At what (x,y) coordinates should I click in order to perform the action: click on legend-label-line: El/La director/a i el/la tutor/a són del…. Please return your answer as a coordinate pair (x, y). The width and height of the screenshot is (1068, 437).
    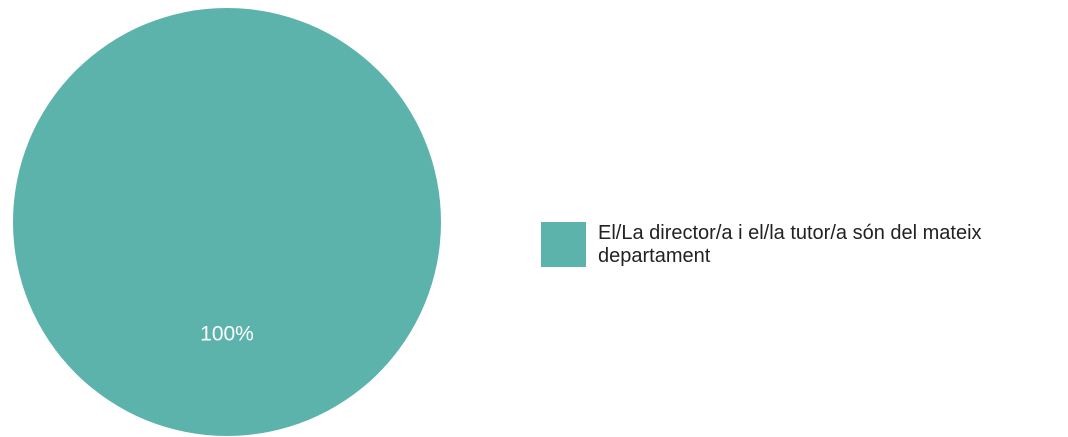
    Looking at the image, I should click on (790, 233).